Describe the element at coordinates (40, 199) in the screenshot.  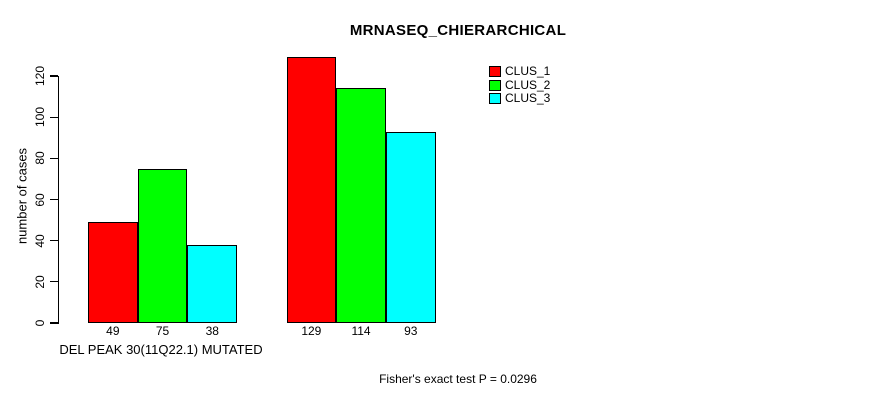
I see `y-tick-label: 60` at that location.